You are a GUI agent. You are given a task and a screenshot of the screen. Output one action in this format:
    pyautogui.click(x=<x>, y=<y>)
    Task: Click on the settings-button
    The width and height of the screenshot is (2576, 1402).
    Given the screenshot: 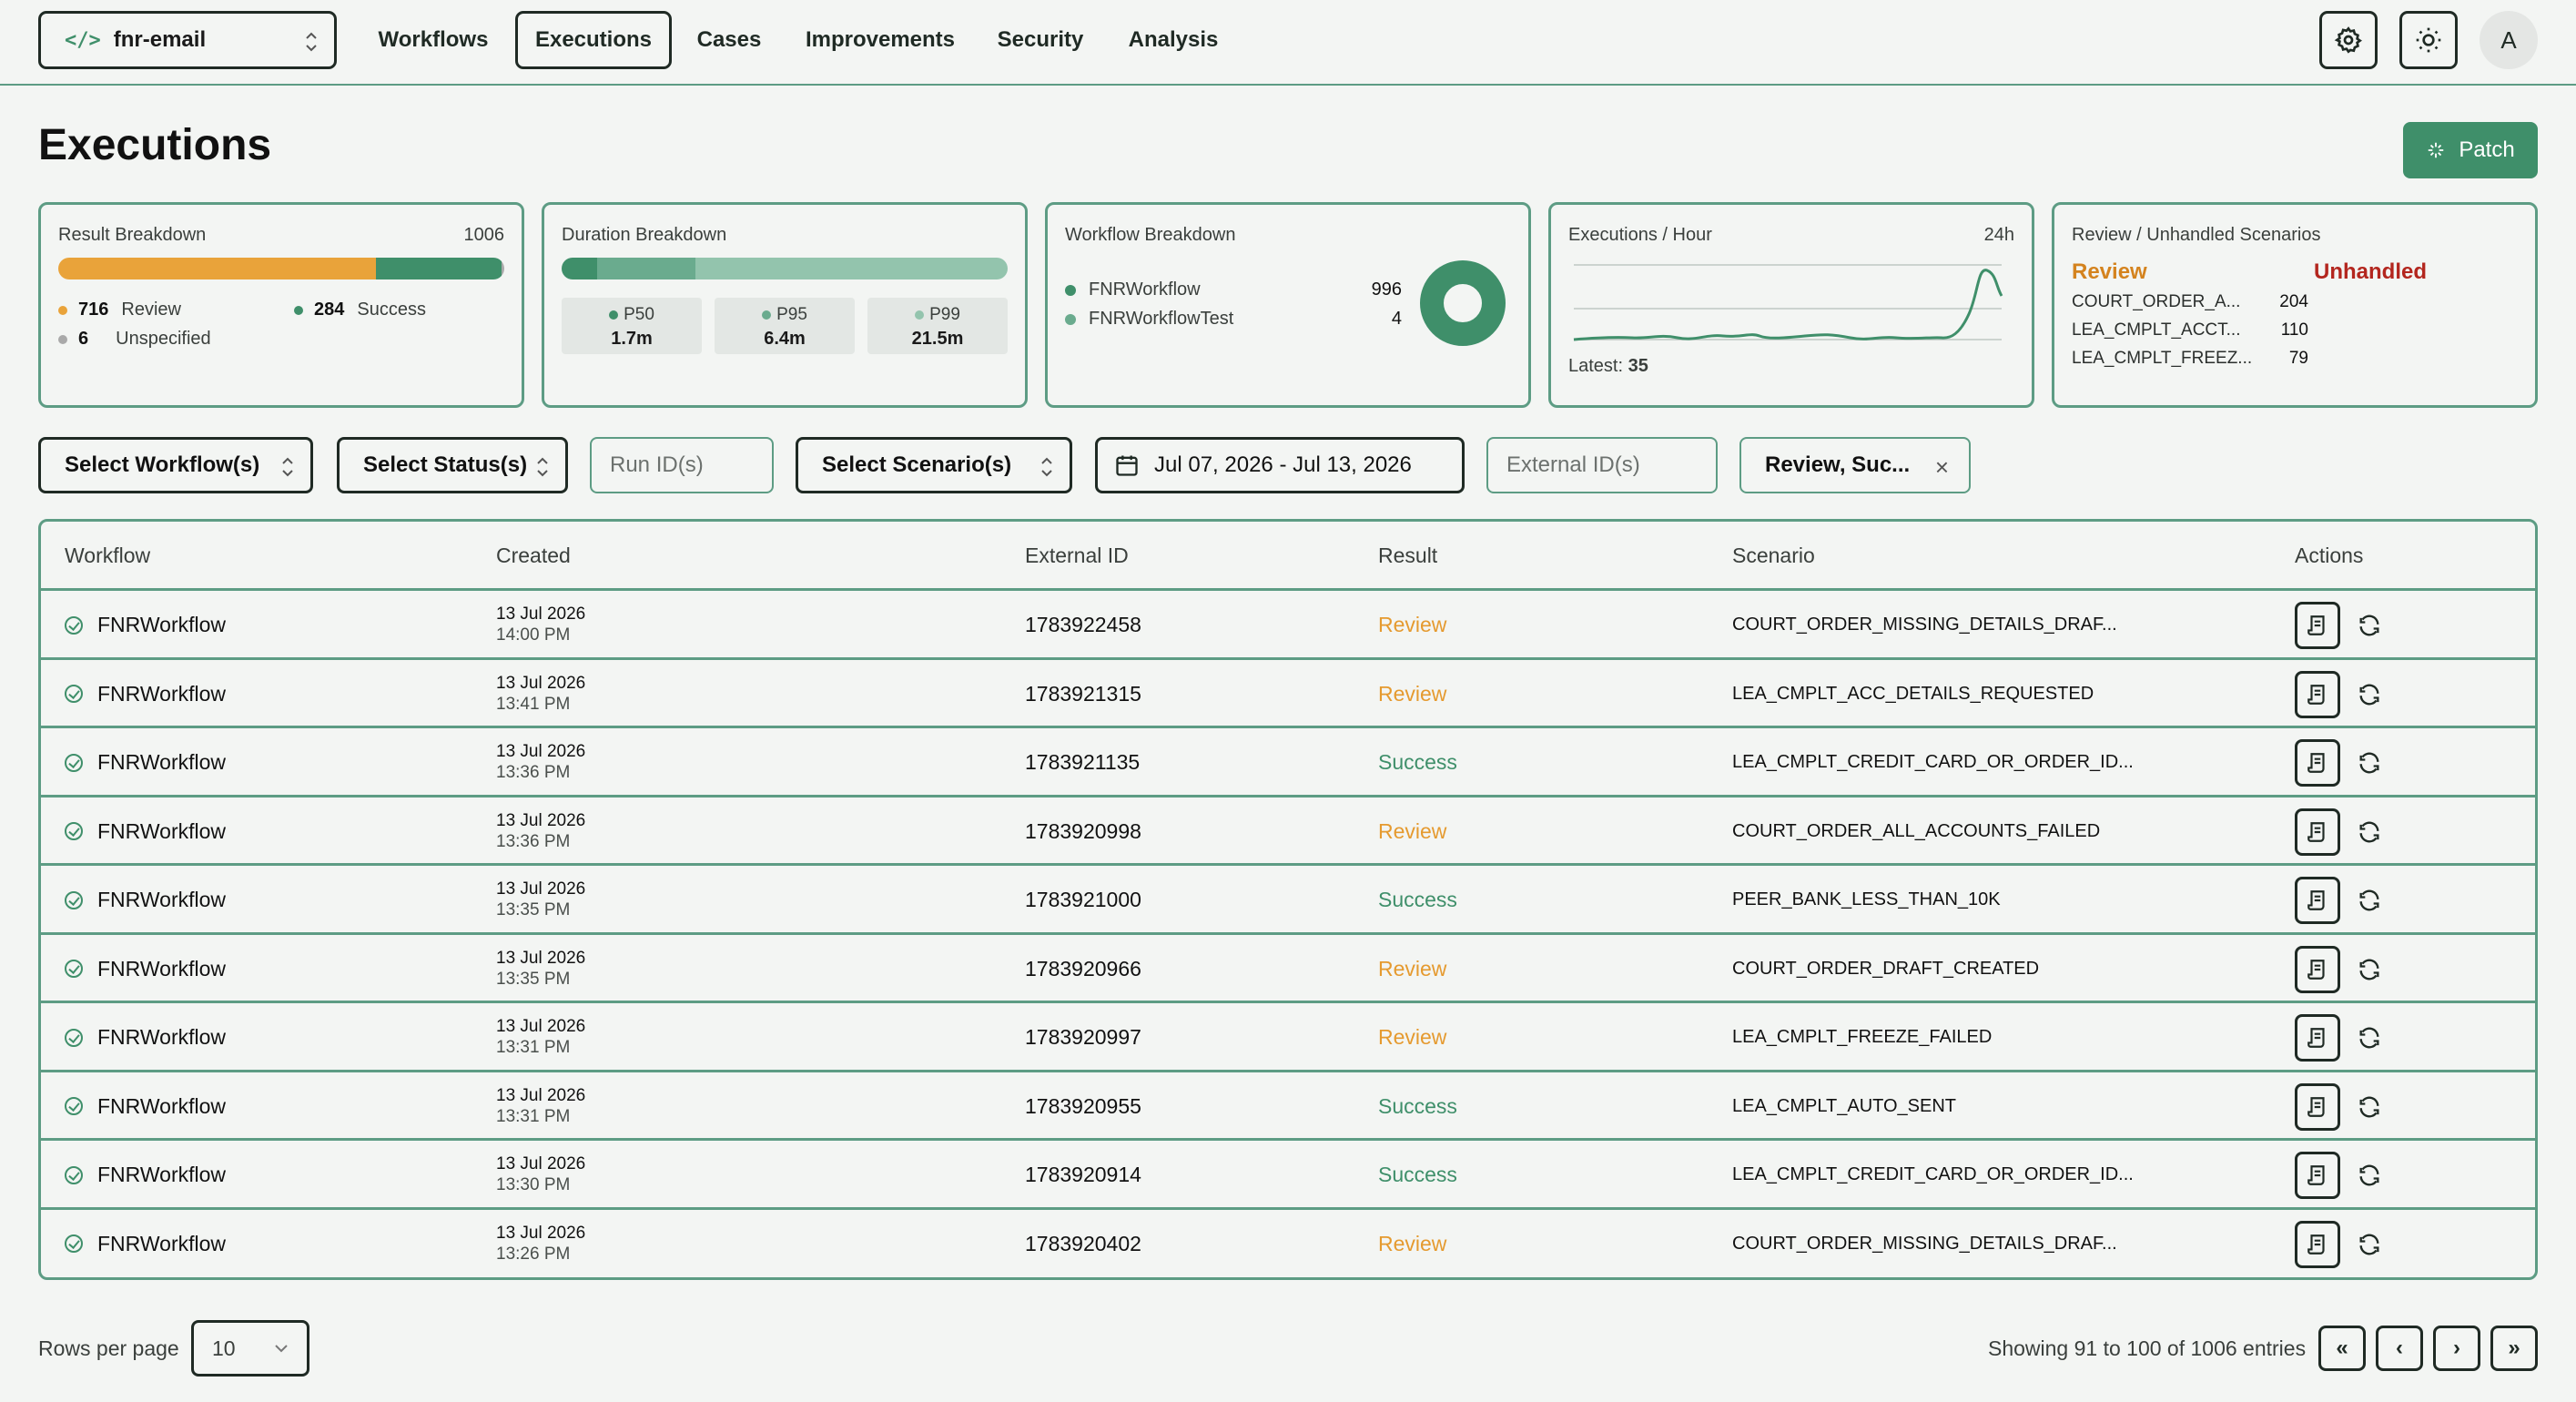 What is the action you would take?
    pyautogui.click(x=2348, y=40)
    